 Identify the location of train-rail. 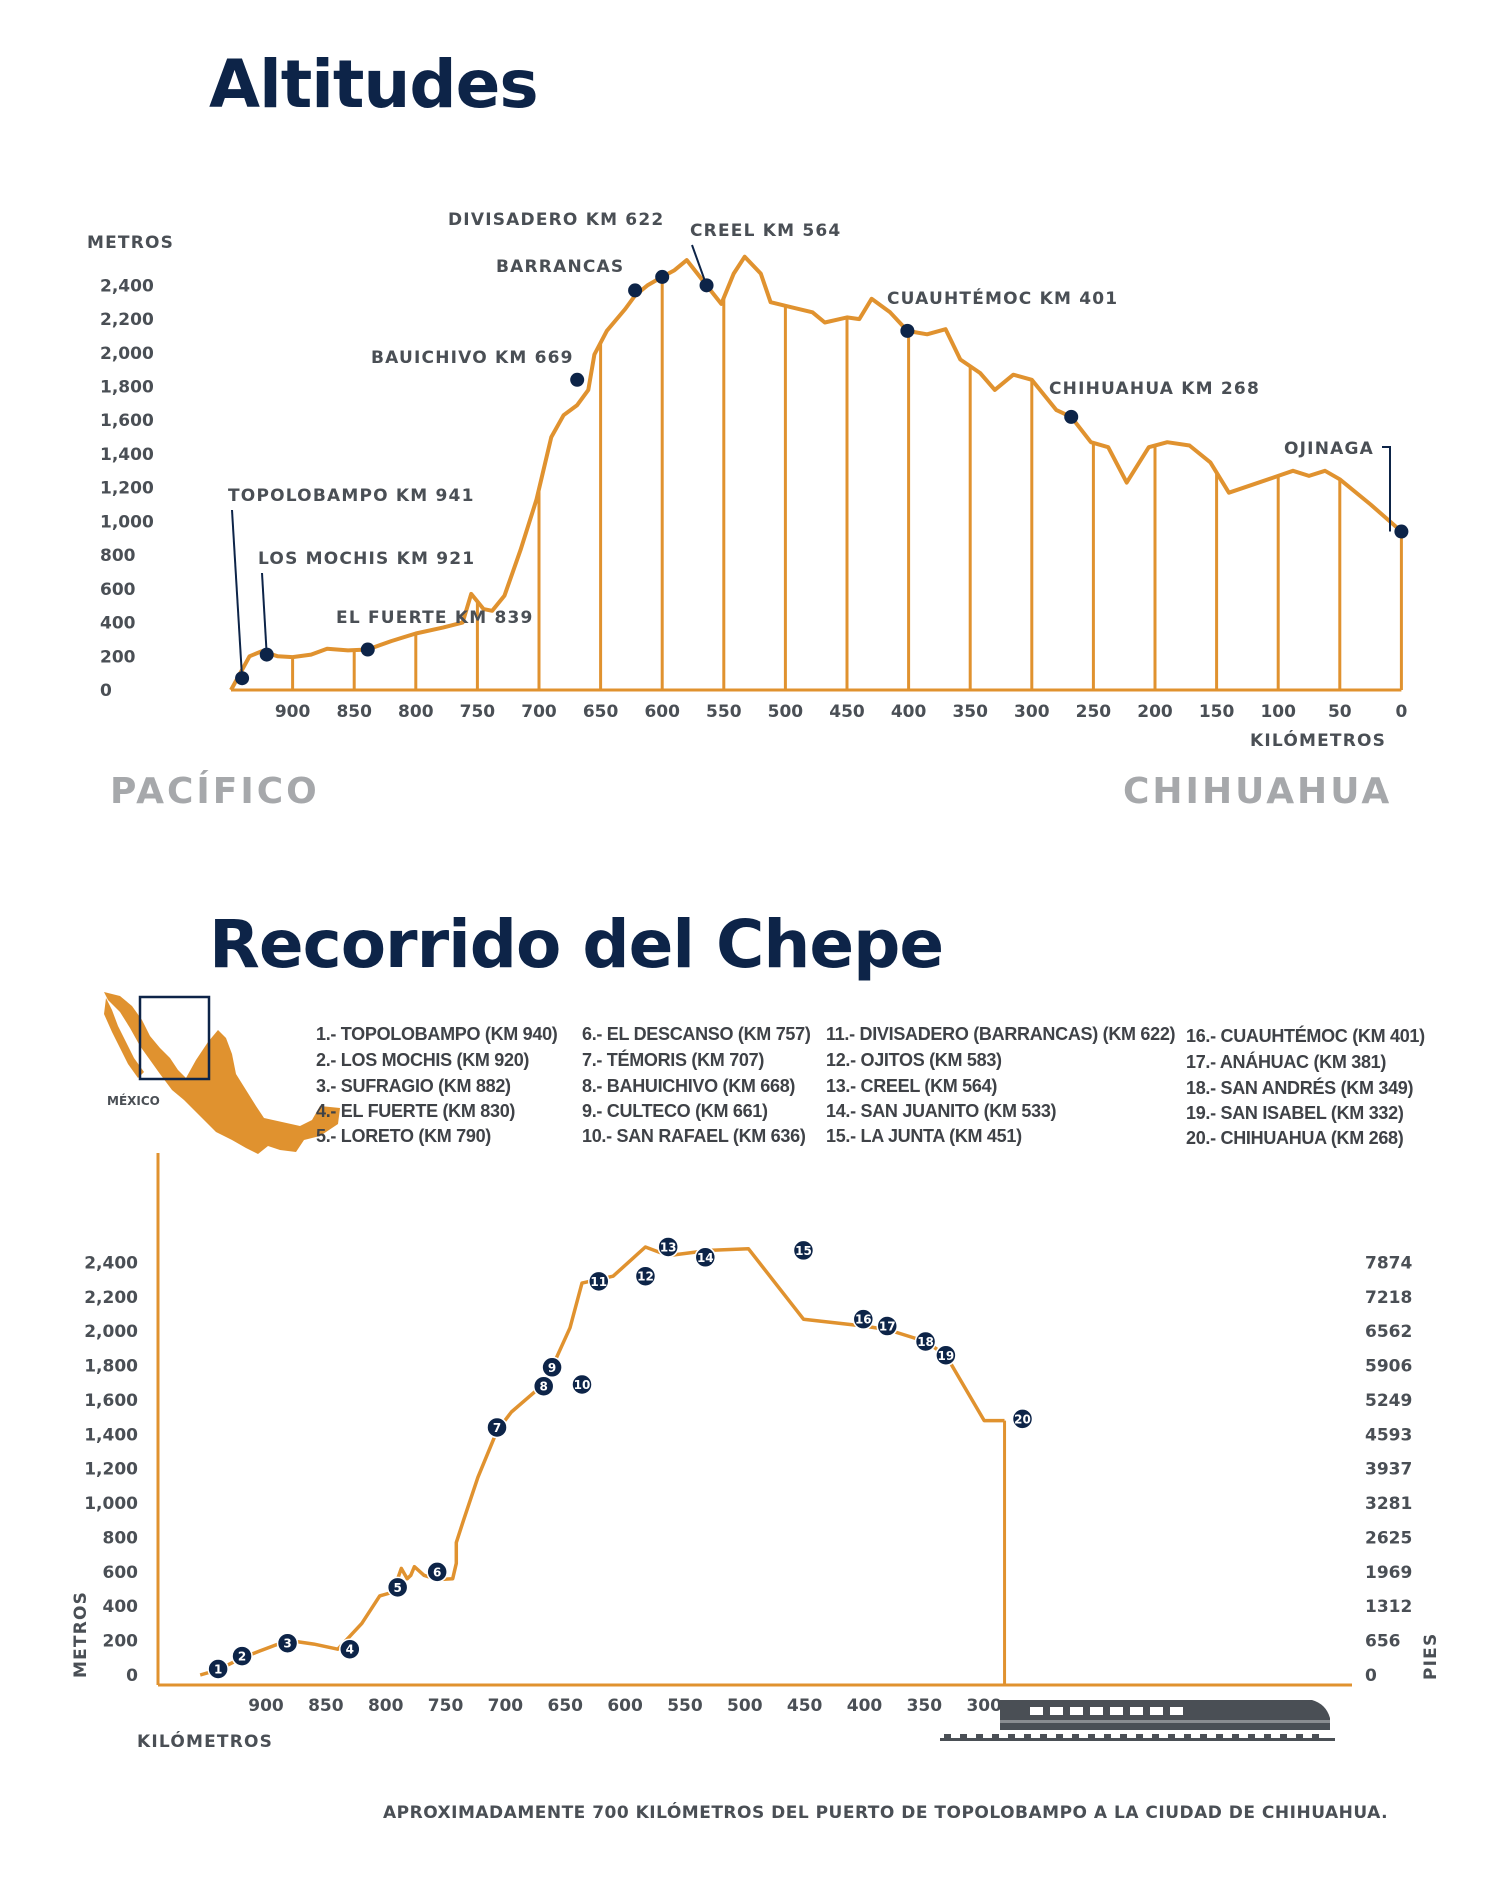
(1137, 1739).